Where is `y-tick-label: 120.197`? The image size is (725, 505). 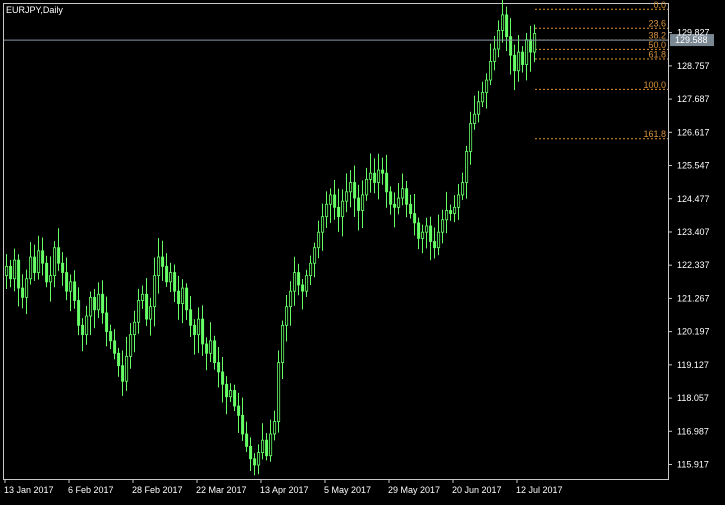 y-tick-label: 120.197 is located at coordinates (693, 332).